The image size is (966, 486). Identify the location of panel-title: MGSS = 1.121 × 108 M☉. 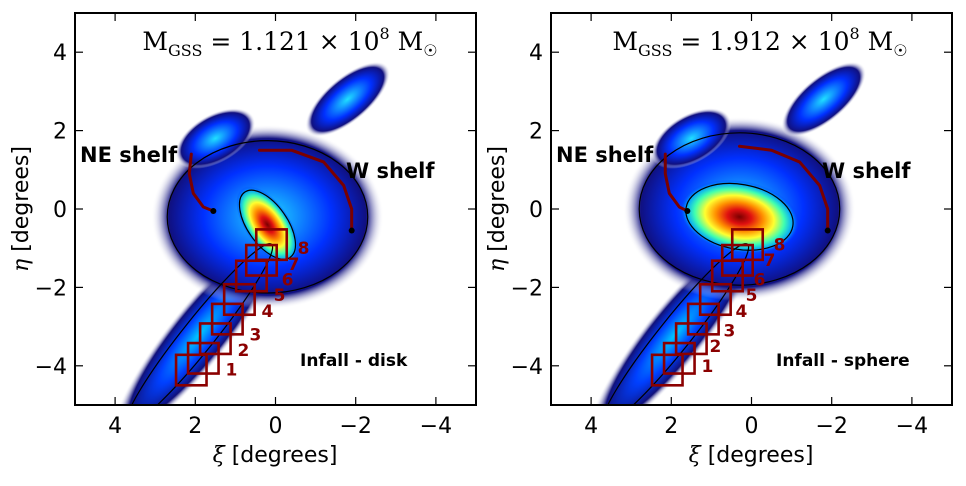
(289, 42).